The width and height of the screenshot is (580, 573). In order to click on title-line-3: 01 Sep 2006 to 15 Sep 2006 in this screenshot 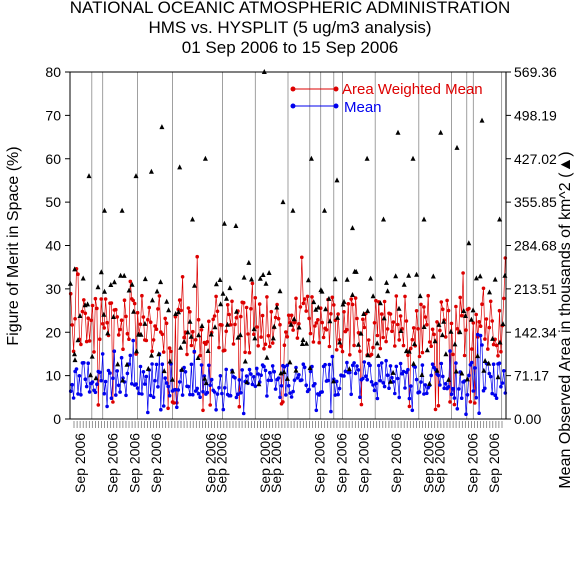, I will do `click(290, 47)`.